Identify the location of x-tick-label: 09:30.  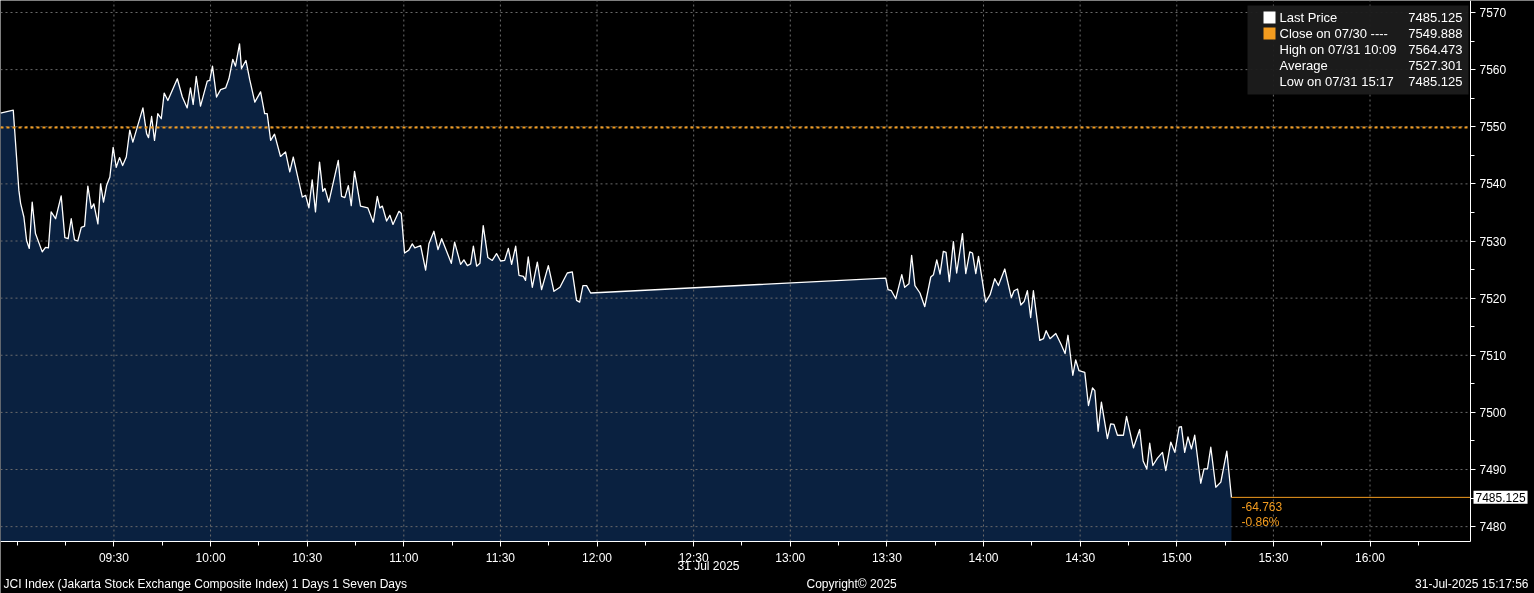
(114, 557).